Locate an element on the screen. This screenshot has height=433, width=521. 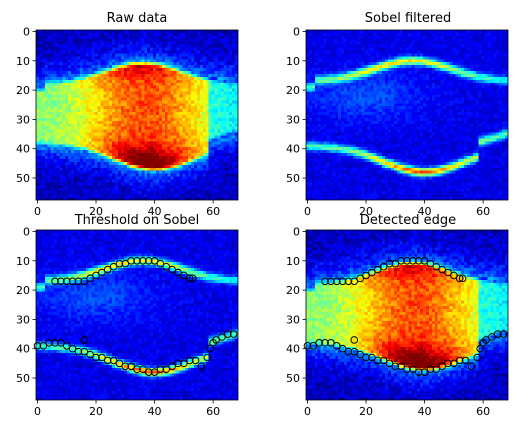
panel-title: Raw data is located at coordinates (137, 18).